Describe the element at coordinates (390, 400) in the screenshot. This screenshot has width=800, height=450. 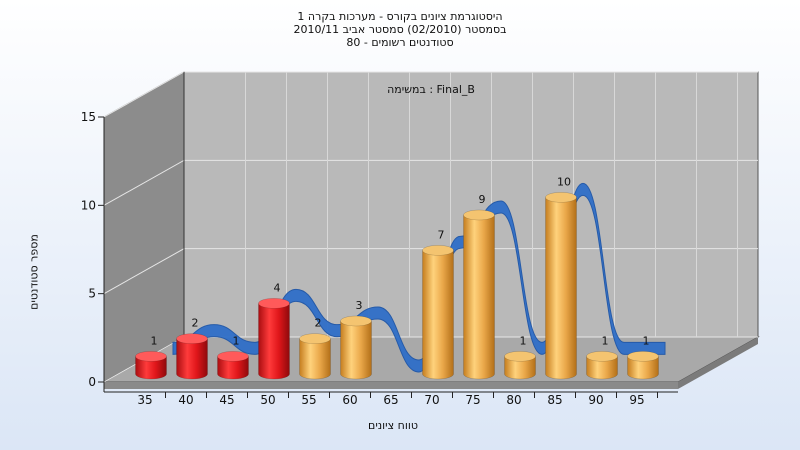
I see `x-tick-label: 65` at that location.